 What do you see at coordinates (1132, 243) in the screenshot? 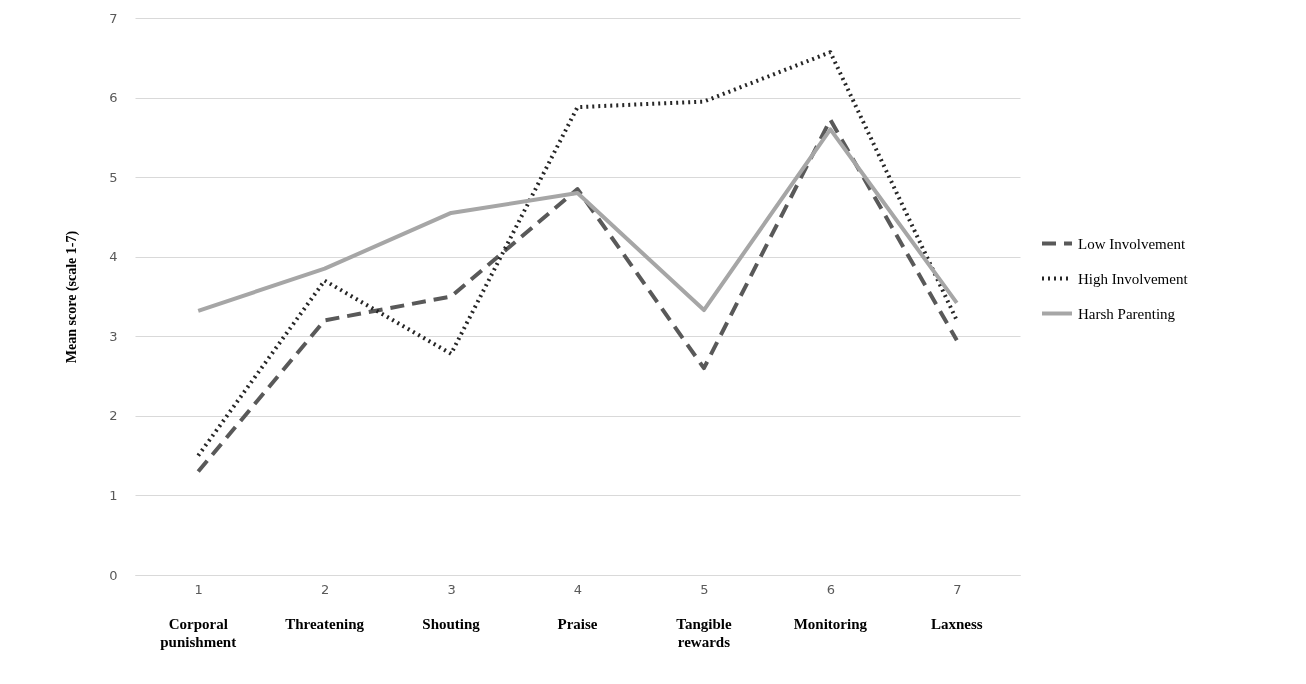
I see `legend-label: Low Involvement` at bounding box center [1132, 243].